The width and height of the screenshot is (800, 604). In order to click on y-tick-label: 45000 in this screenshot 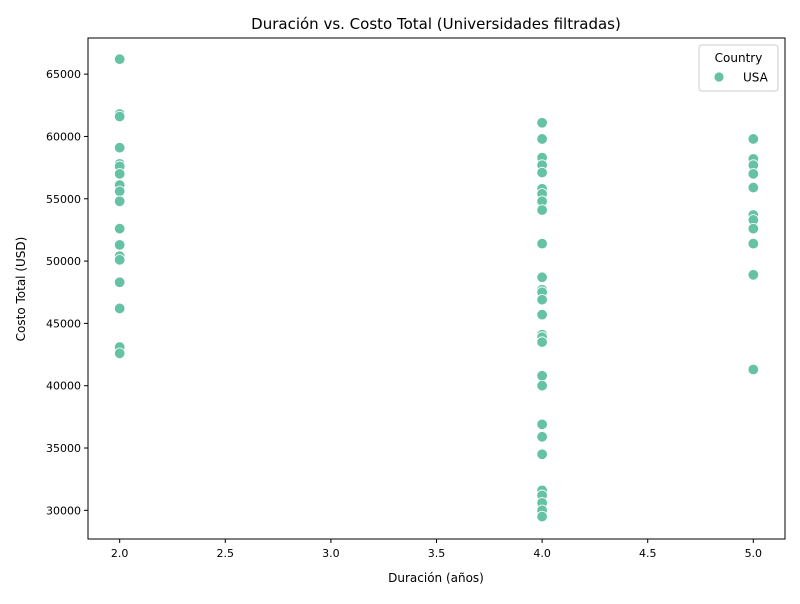, I will do `click(63, 323)`.